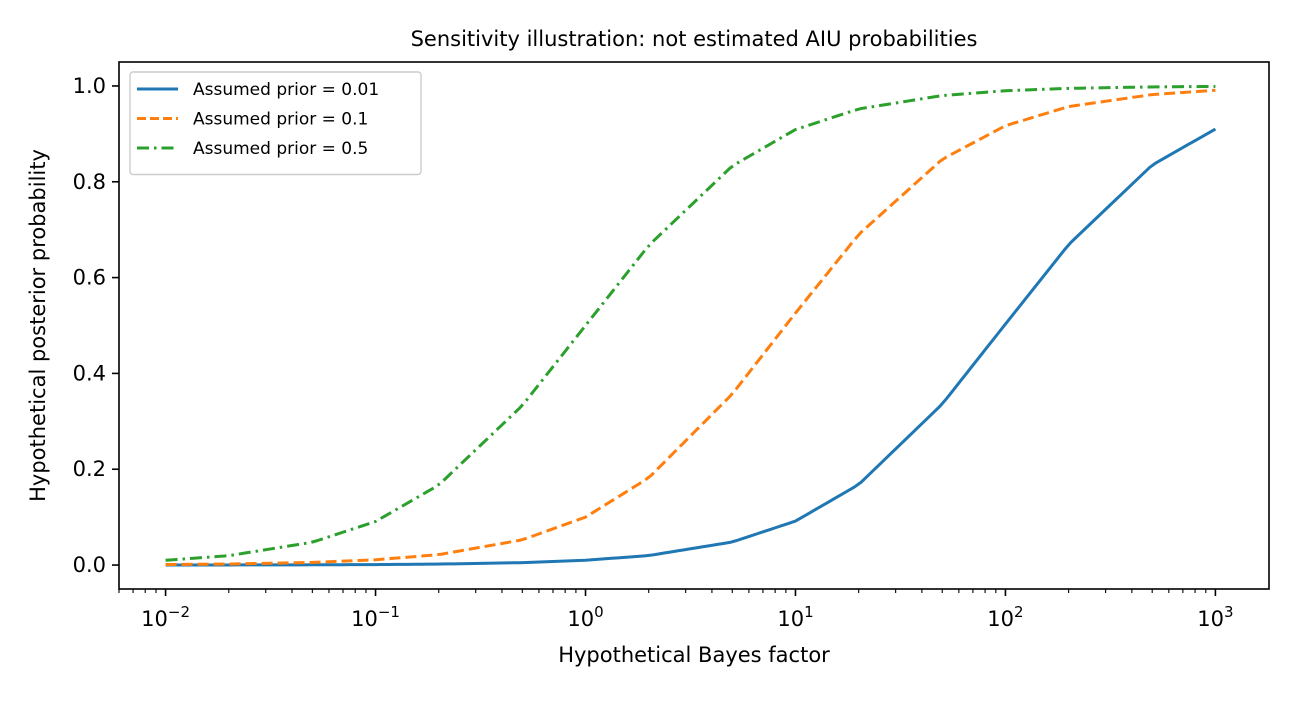  Describe the element at coordinates (795, 617) in the screenshot. I see `x-tick-label: 10¹` at that location.